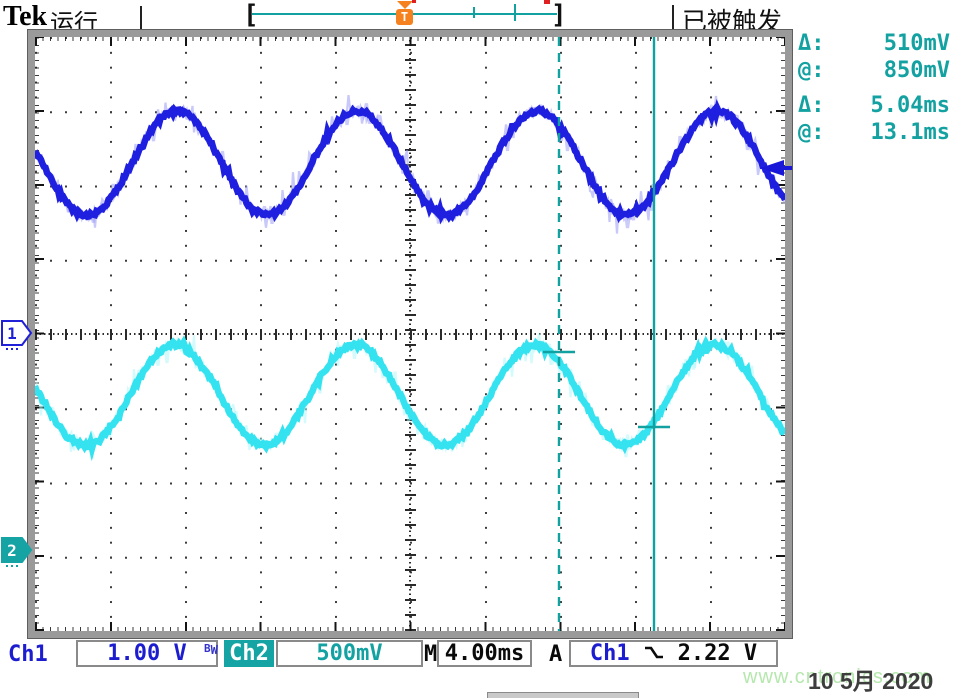  Describe the element at coordinates (871, 681) in the screenshot. I see `date-stamp: 10 5月 2020` at that location.